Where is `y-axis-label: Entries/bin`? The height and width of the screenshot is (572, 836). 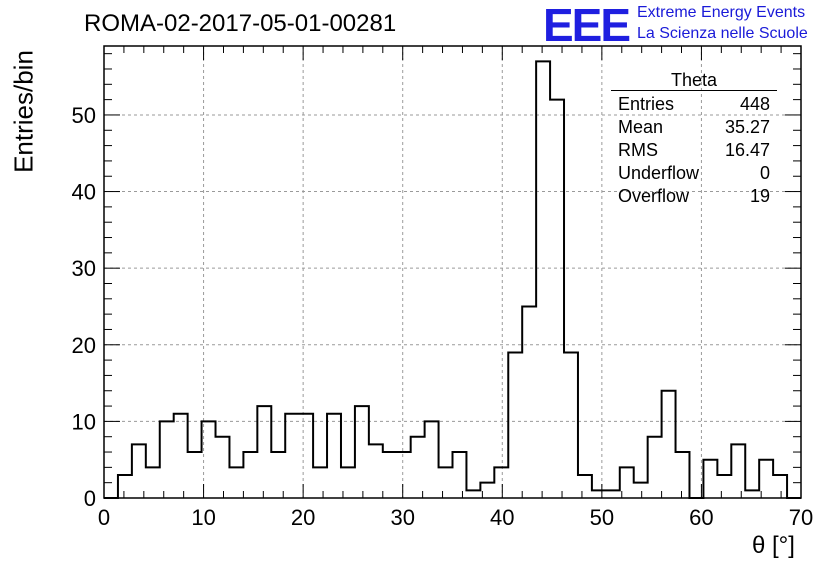 y-axis-label: Entries/bin is located at coordinates (23, 111).